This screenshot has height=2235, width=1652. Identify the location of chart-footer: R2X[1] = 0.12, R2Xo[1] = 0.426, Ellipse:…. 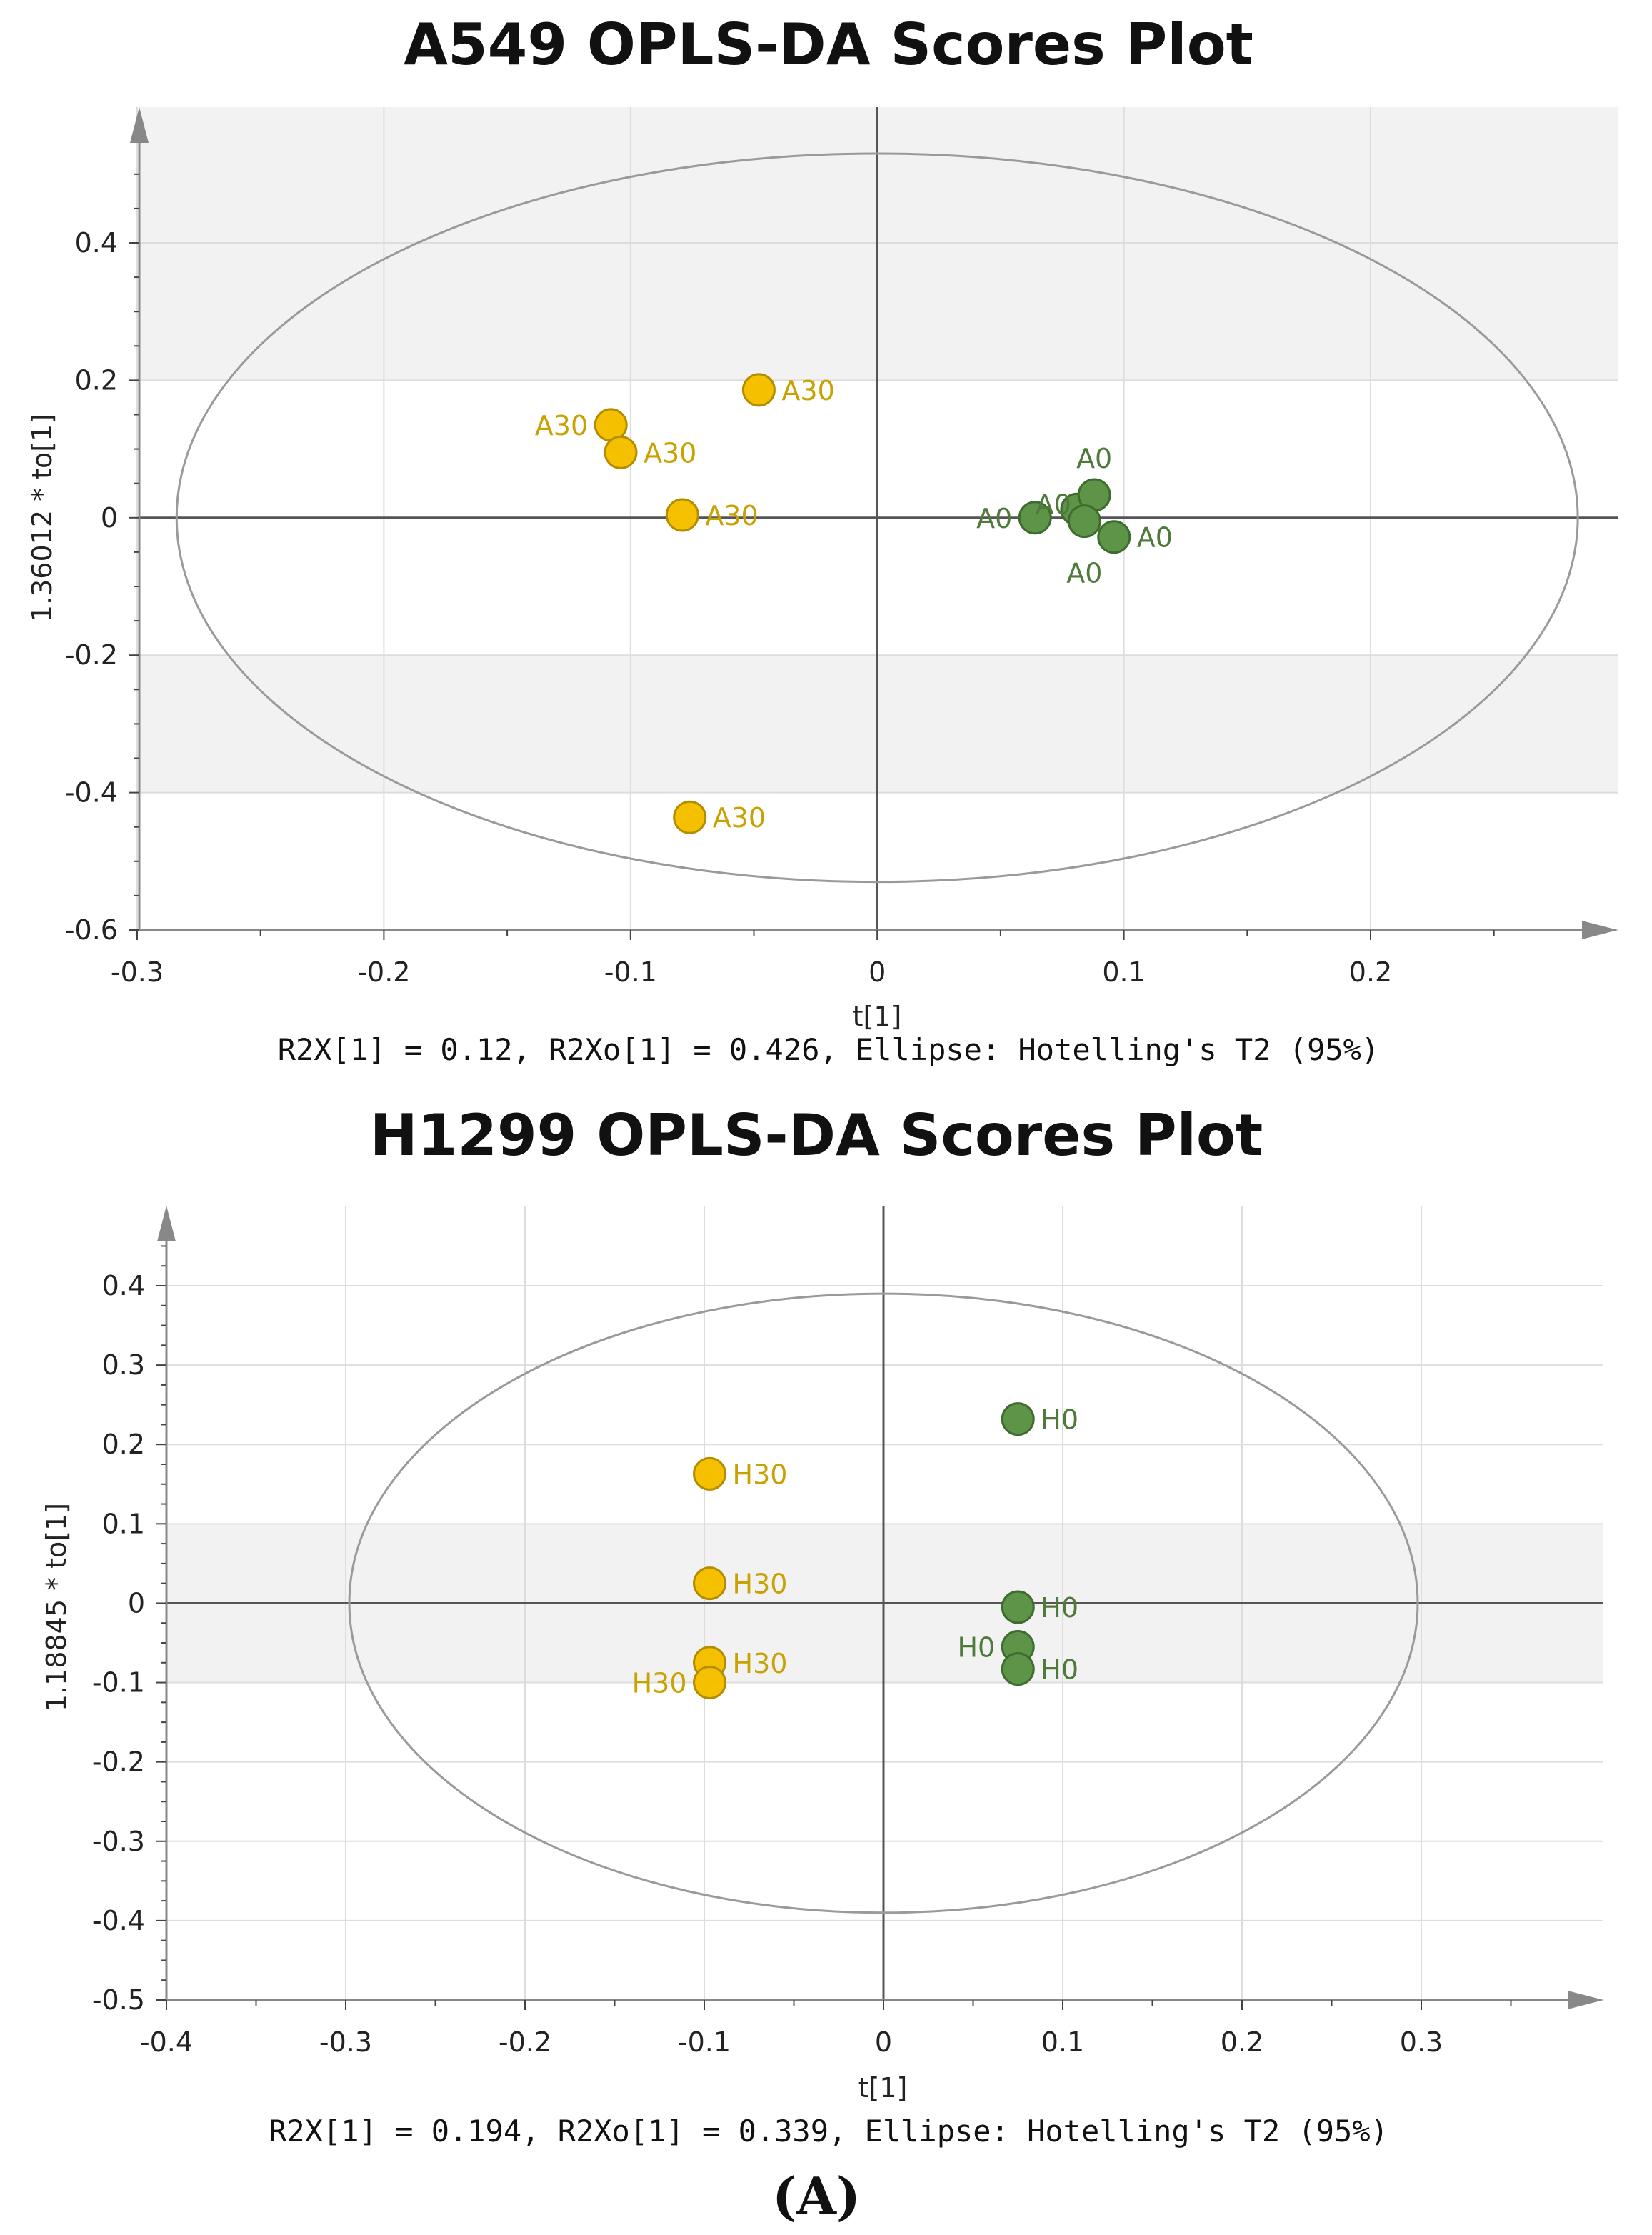
(829, 1049).